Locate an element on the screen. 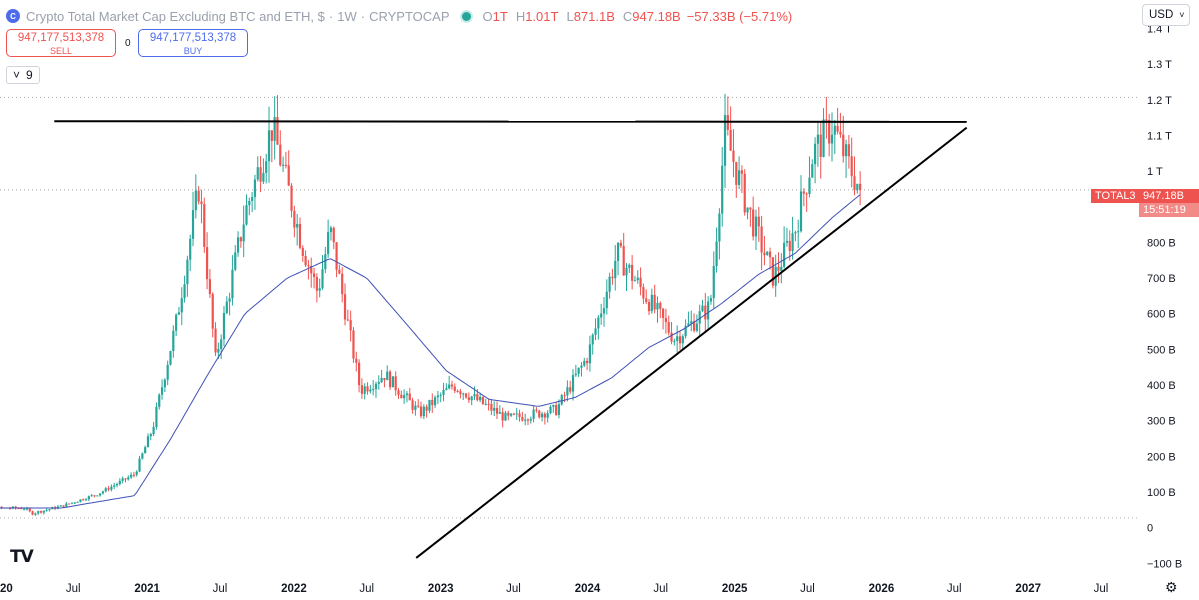  spread-value: 0 is located at coordinates (128, 43).